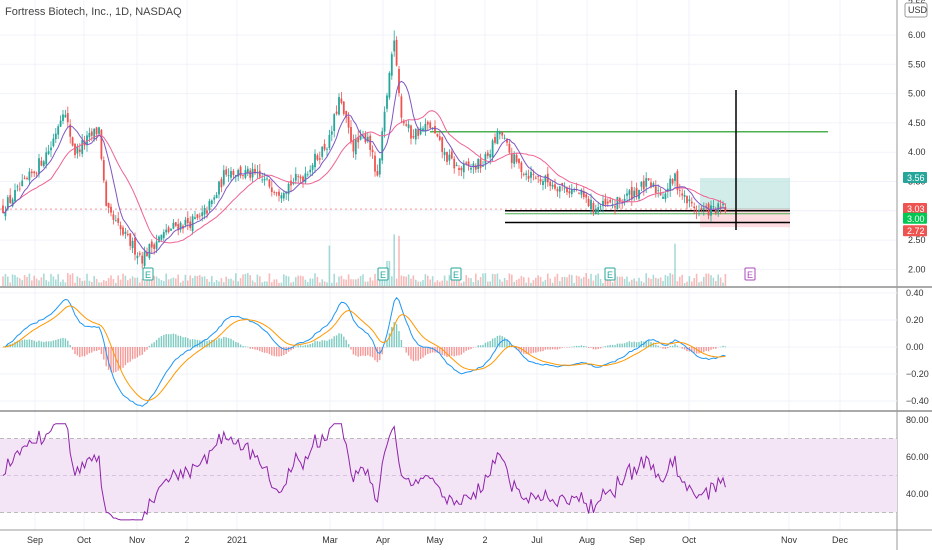 This screenshot has width=932, height=550. Describe the element at coordinates (917, 269) in the screenshot. I see `price-tick-label: 2.00` at that location.